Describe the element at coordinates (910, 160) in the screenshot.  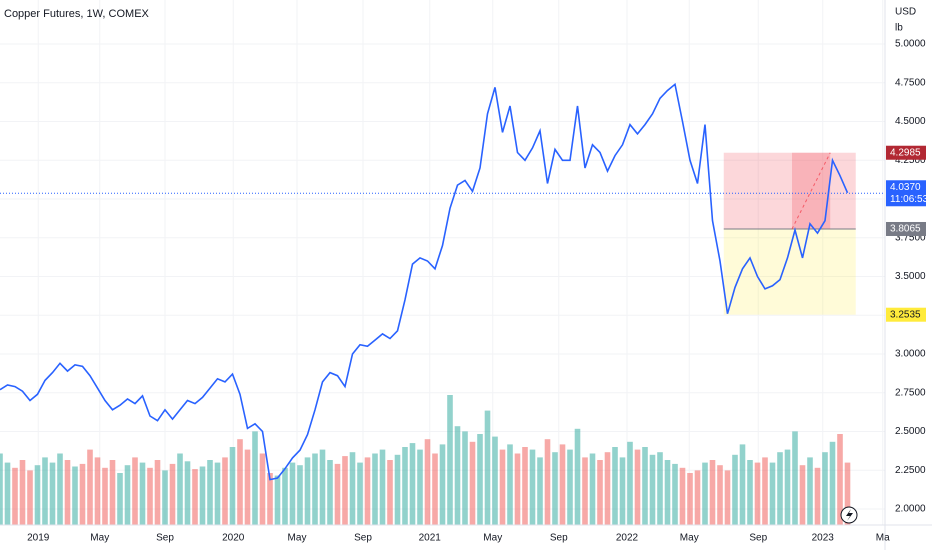
I see `y-tick-label: 4.2500` at that location.